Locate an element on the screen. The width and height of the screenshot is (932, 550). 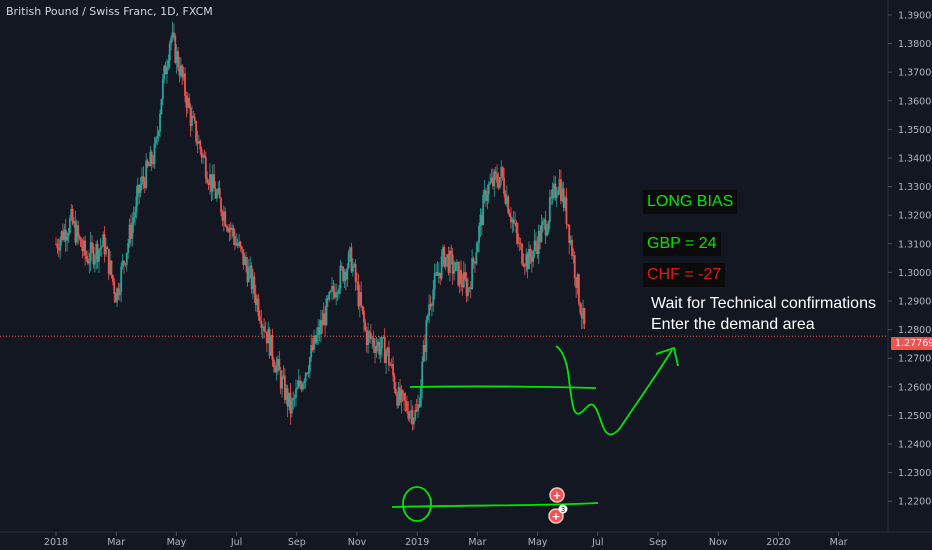
support-line is located at coordinates (495, 505).